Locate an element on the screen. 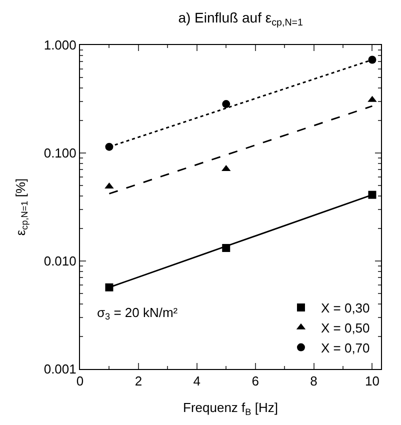 The image size is (401, 425). x-tick-label: 2 is located at coordinates (138, 381).